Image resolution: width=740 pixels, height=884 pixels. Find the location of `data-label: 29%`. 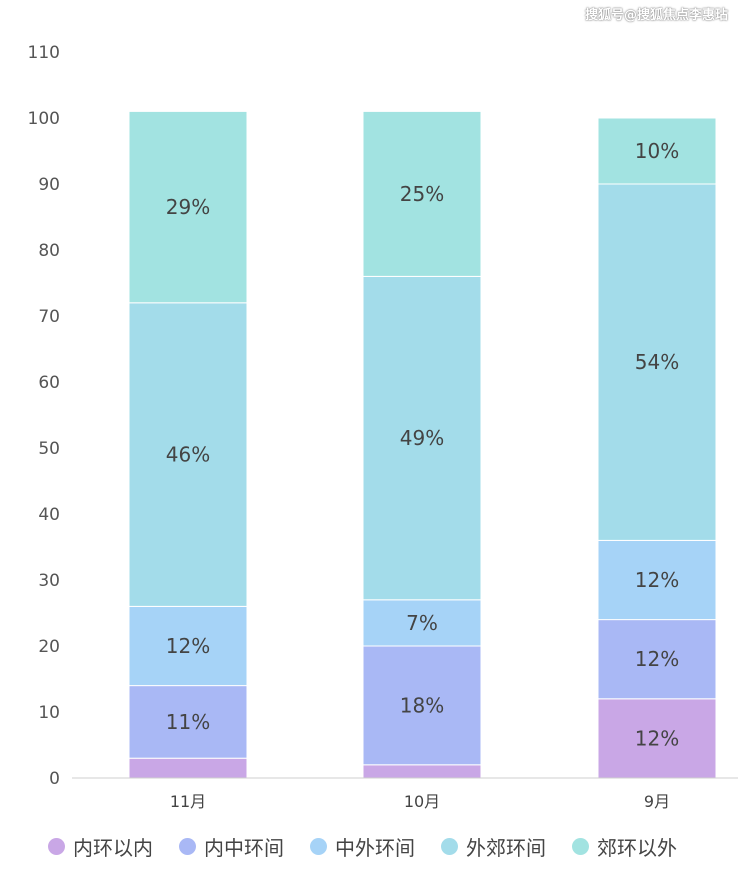

data-label: 29% is located at coordinates (188, 207).